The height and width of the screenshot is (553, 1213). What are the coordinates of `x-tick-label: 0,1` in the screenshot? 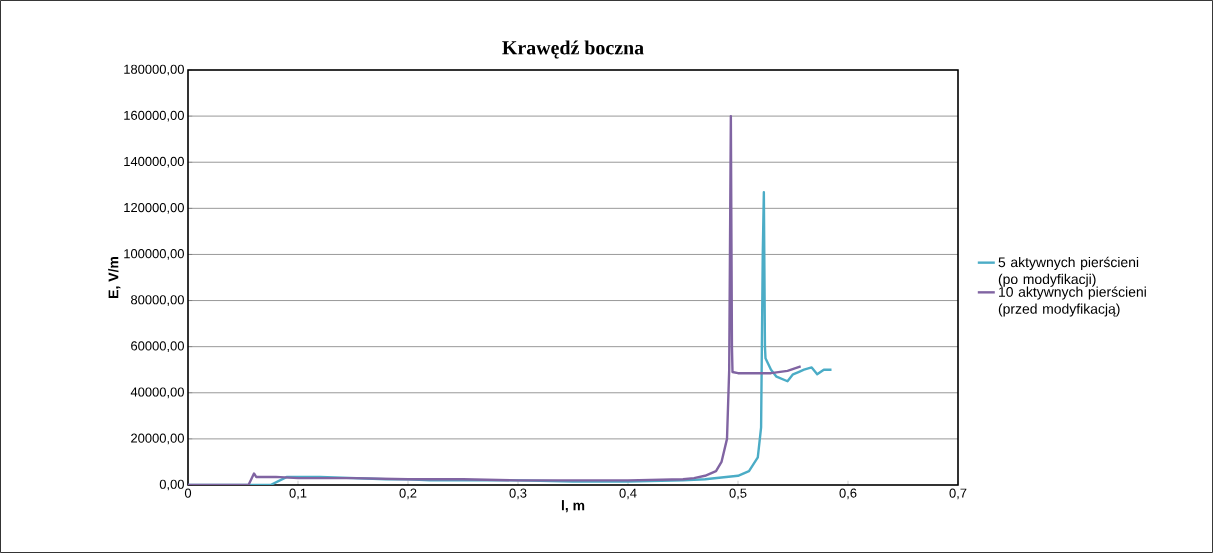 It's located at (298, 494).